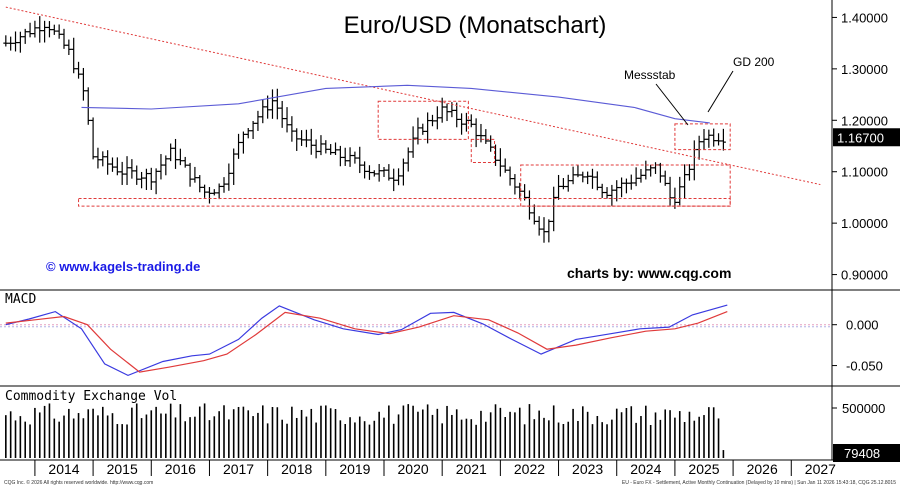  I want to click on last-volume-label: 79408, so click(862, 453).